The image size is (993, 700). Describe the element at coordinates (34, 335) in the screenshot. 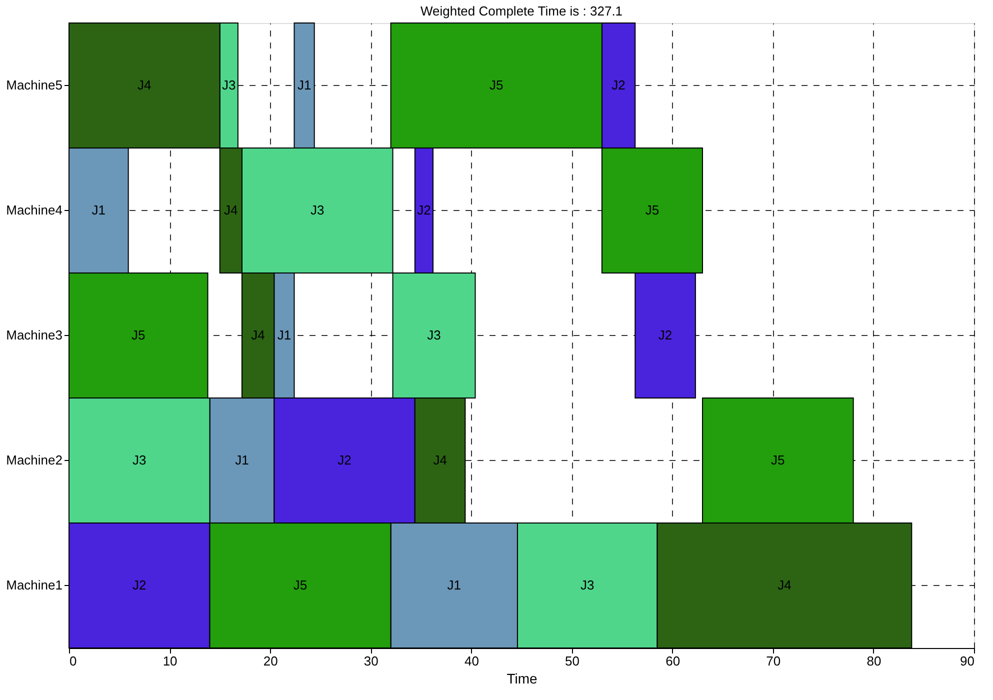

I see `y-tick-label: Machine3` at that location.